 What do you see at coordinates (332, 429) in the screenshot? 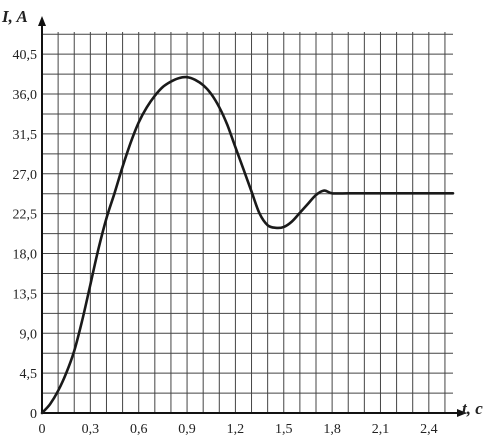
I see `x-tick-label: 1,8` at bounding box center [332, 429].